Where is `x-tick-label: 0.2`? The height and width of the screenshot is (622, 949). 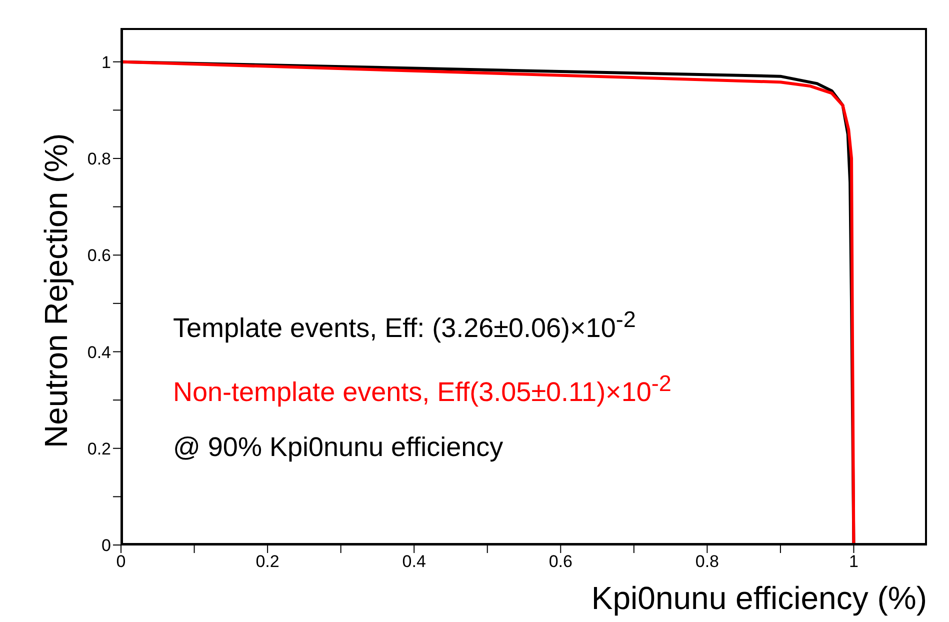
x-tick-label: 0.2 is located at coordinates (268, 562).